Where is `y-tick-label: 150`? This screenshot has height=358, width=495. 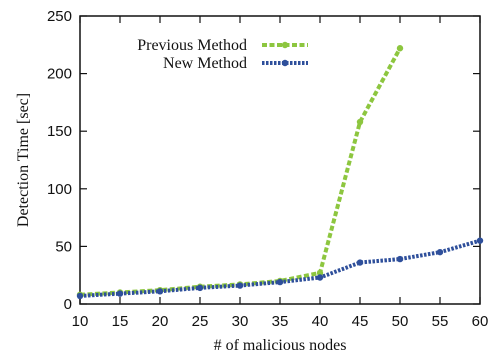
y-tick-label: 150 is located at coordinates (59, 131).